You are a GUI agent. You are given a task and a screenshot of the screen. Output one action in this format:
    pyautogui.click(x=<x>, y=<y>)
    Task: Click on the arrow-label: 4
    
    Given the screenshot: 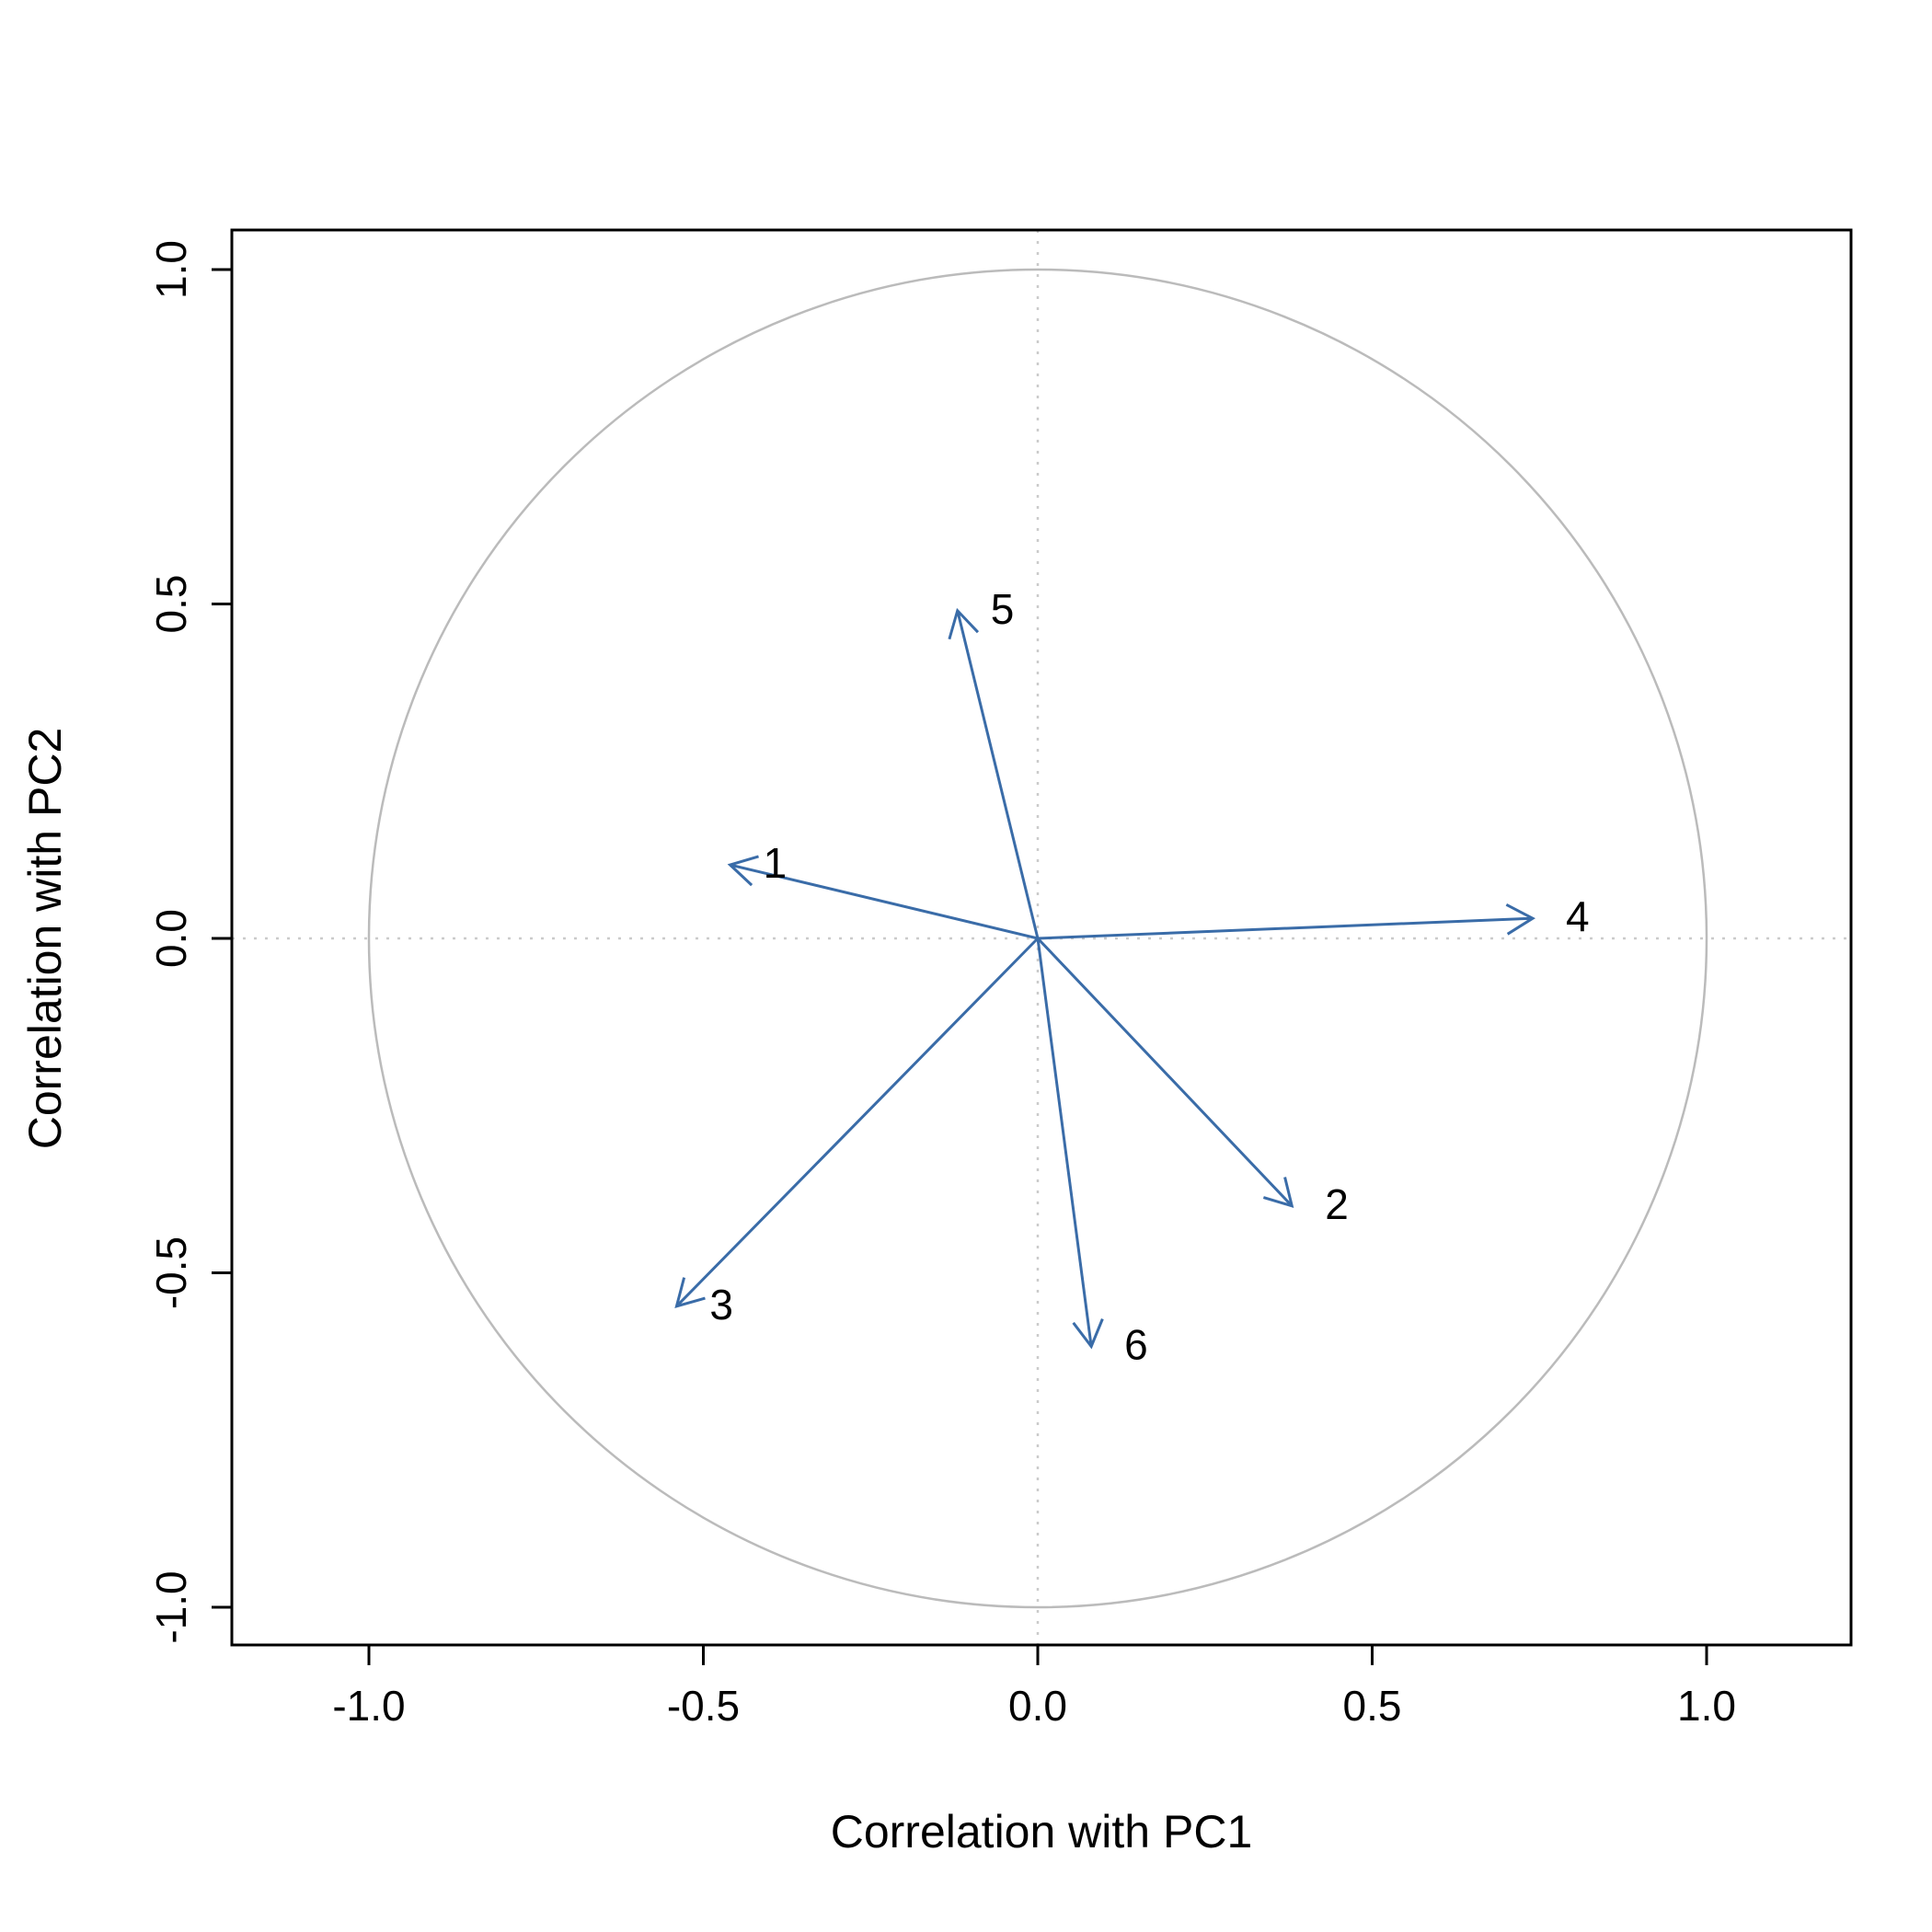 What is the action you would take?
    pyautogui.click(x=1578, y=916)
    